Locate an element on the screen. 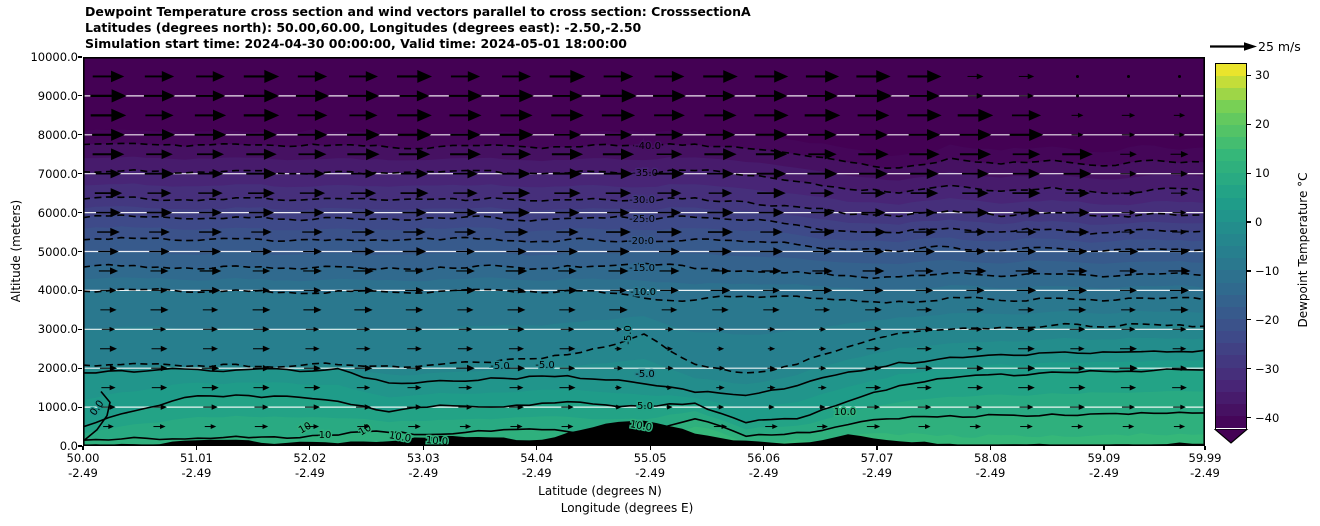 The image size is (1320, 526). x-axis-label-latitude: Latitude (degrees N) is located at coordinates (600, 491).